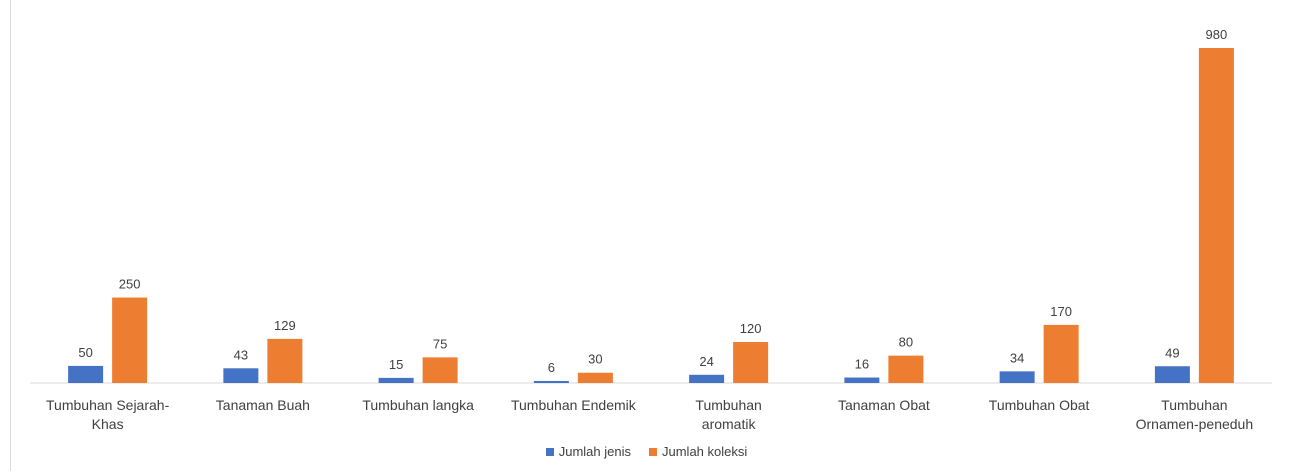 Image resolution: width=1293 pixels, height=471 pixels. What do you see at coordinates (706, 361) in the screenshot?
I see `data-label-series-0-cat-4: 24` at bounding box center [706, 361].